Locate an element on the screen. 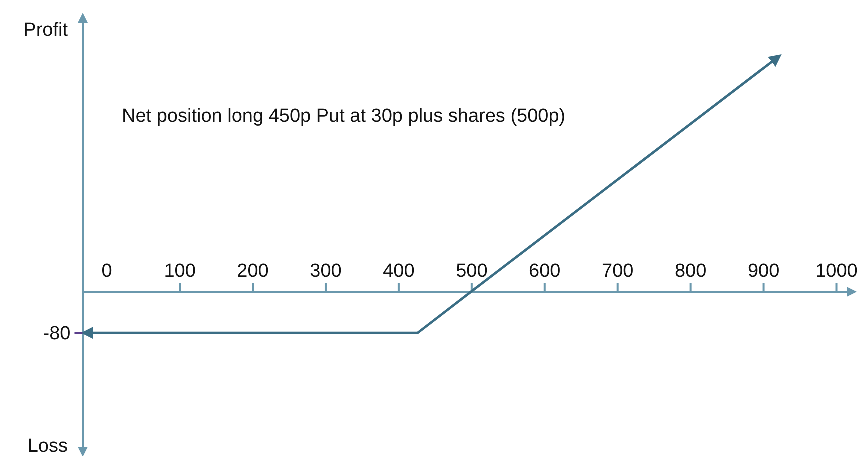 Image resolution: width=857 pixels, height=456 pixels. x-tick-label: 1000 is located at coordinates (836, 271).